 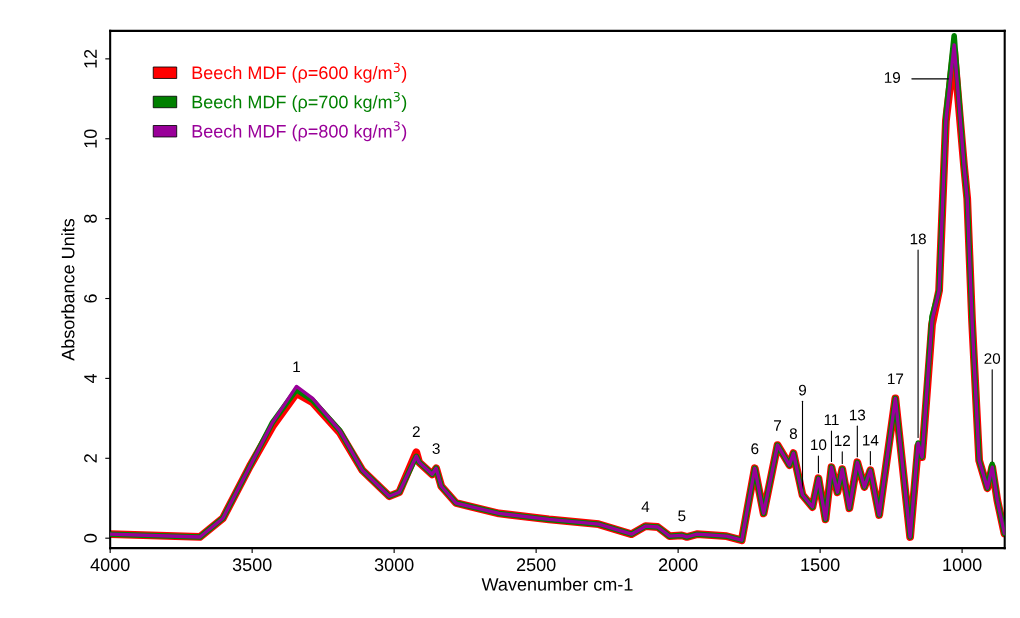 What do you see at coordinates (90, 538) in the screenshot?
I see `y-tick-label: 0` at bounding box center [90, 538].